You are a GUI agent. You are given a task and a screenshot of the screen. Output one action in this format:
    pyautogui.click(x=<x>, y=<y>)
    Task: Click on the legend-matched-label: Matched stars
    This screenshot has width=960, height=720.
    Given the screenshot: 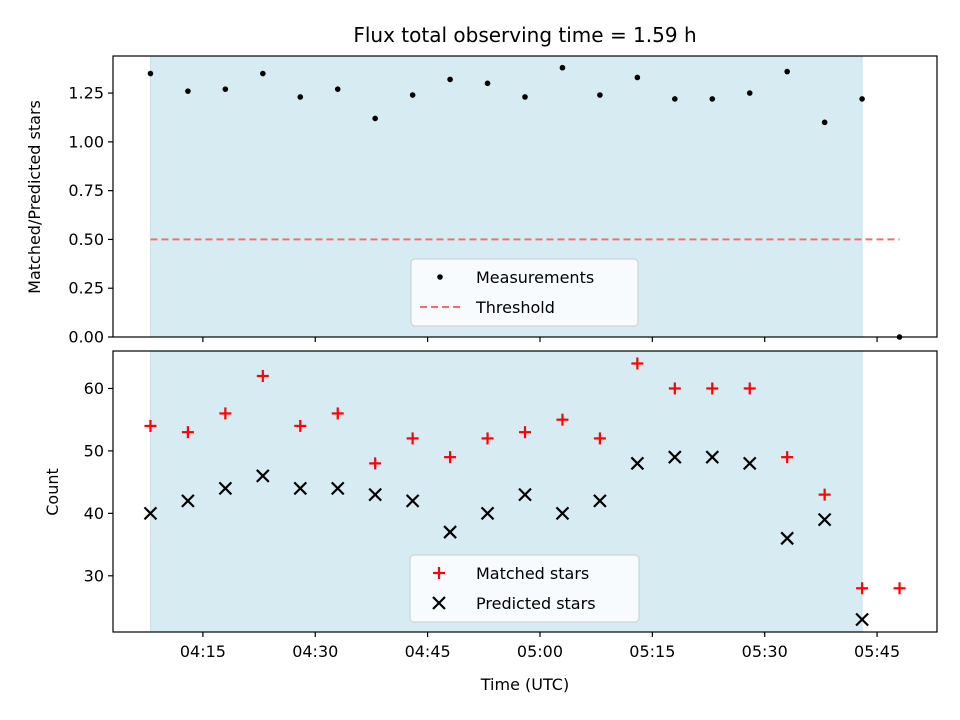 What is the action you would take?
    pyautogui.click(x=532, y=573)
    